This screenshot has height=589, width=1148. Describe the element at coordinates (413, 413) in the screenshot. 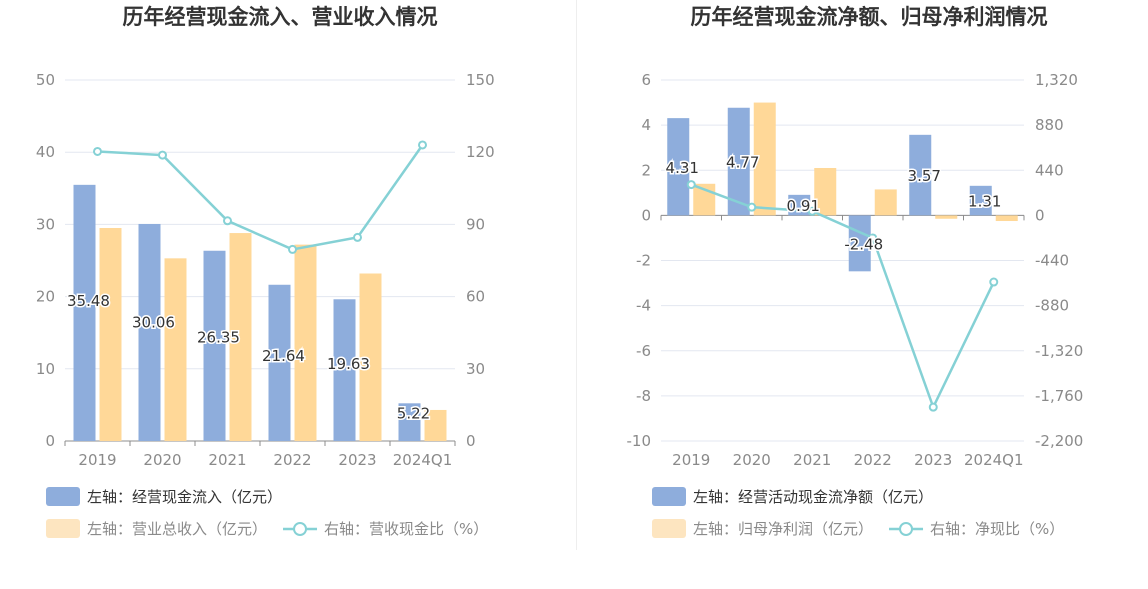

I see `bar-data-label: 5.22` at that location.